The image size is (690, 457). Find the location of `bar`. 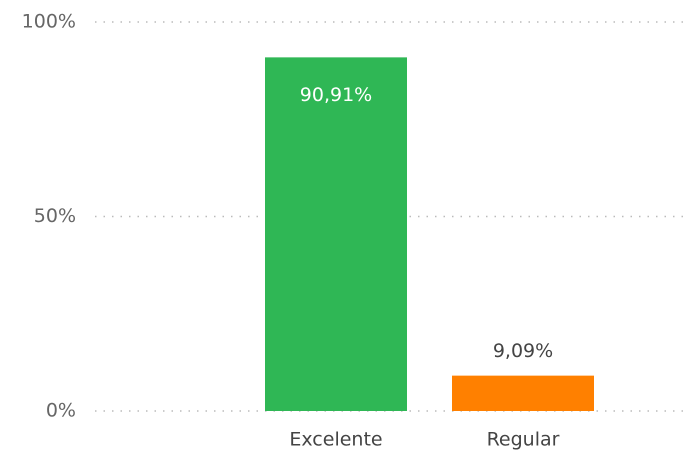

bar is located at coordinates (523, 393).